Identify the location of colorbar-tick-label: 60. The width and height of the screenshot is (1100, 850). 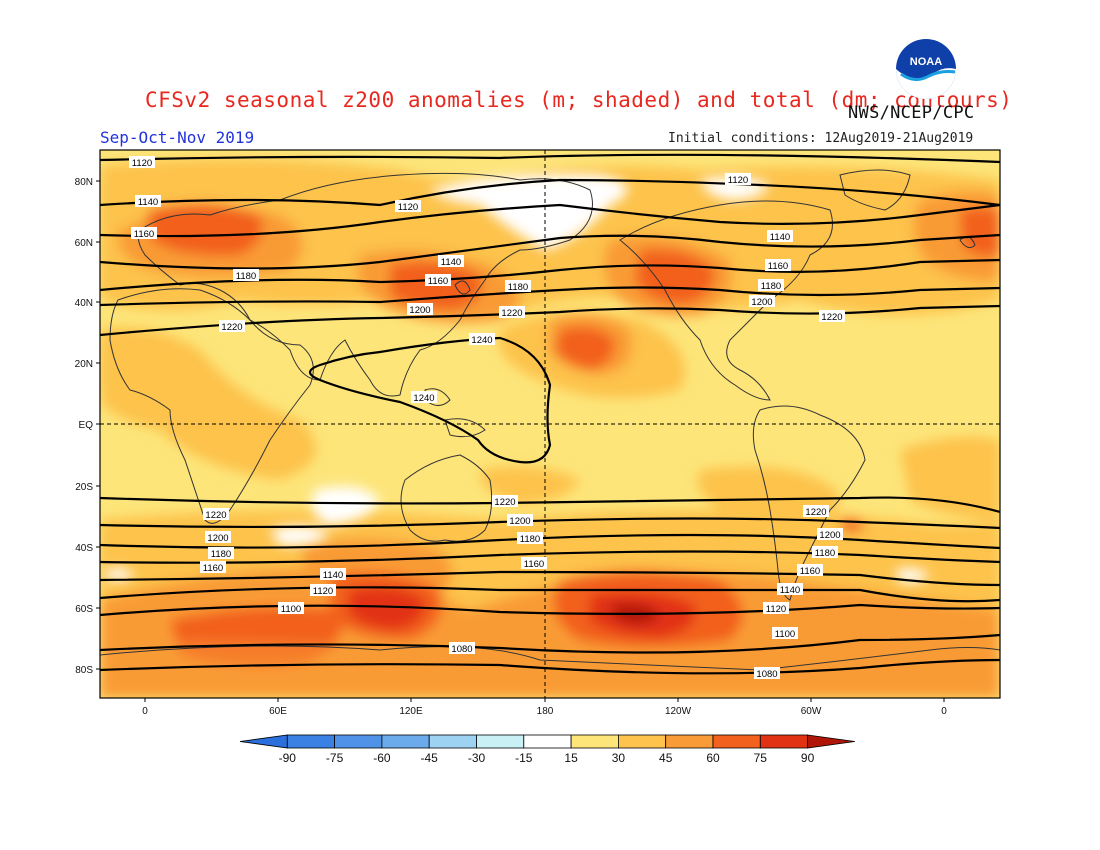
(713, 758).